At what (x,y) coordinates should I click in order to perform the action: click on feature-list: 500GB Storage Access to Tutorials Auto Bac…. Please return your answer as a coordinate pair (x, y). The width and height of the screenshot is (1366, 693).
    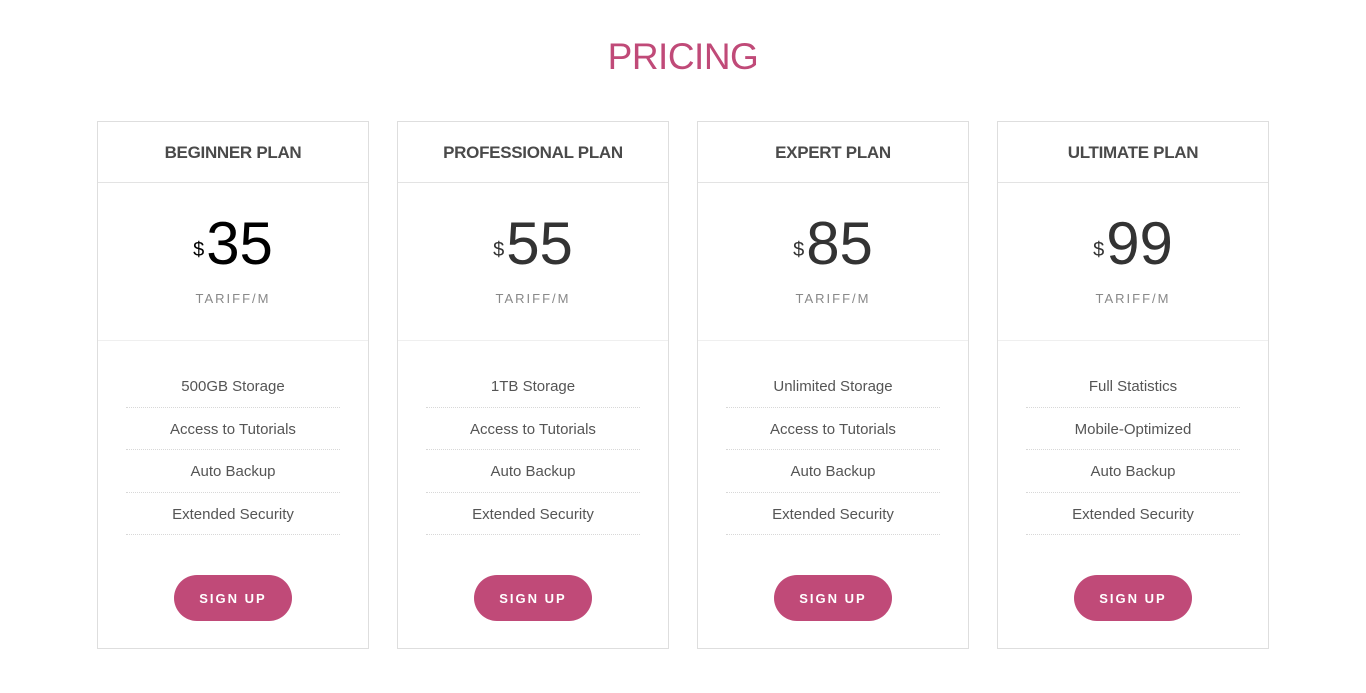
    Looking at the image, I should click on (233, 450).